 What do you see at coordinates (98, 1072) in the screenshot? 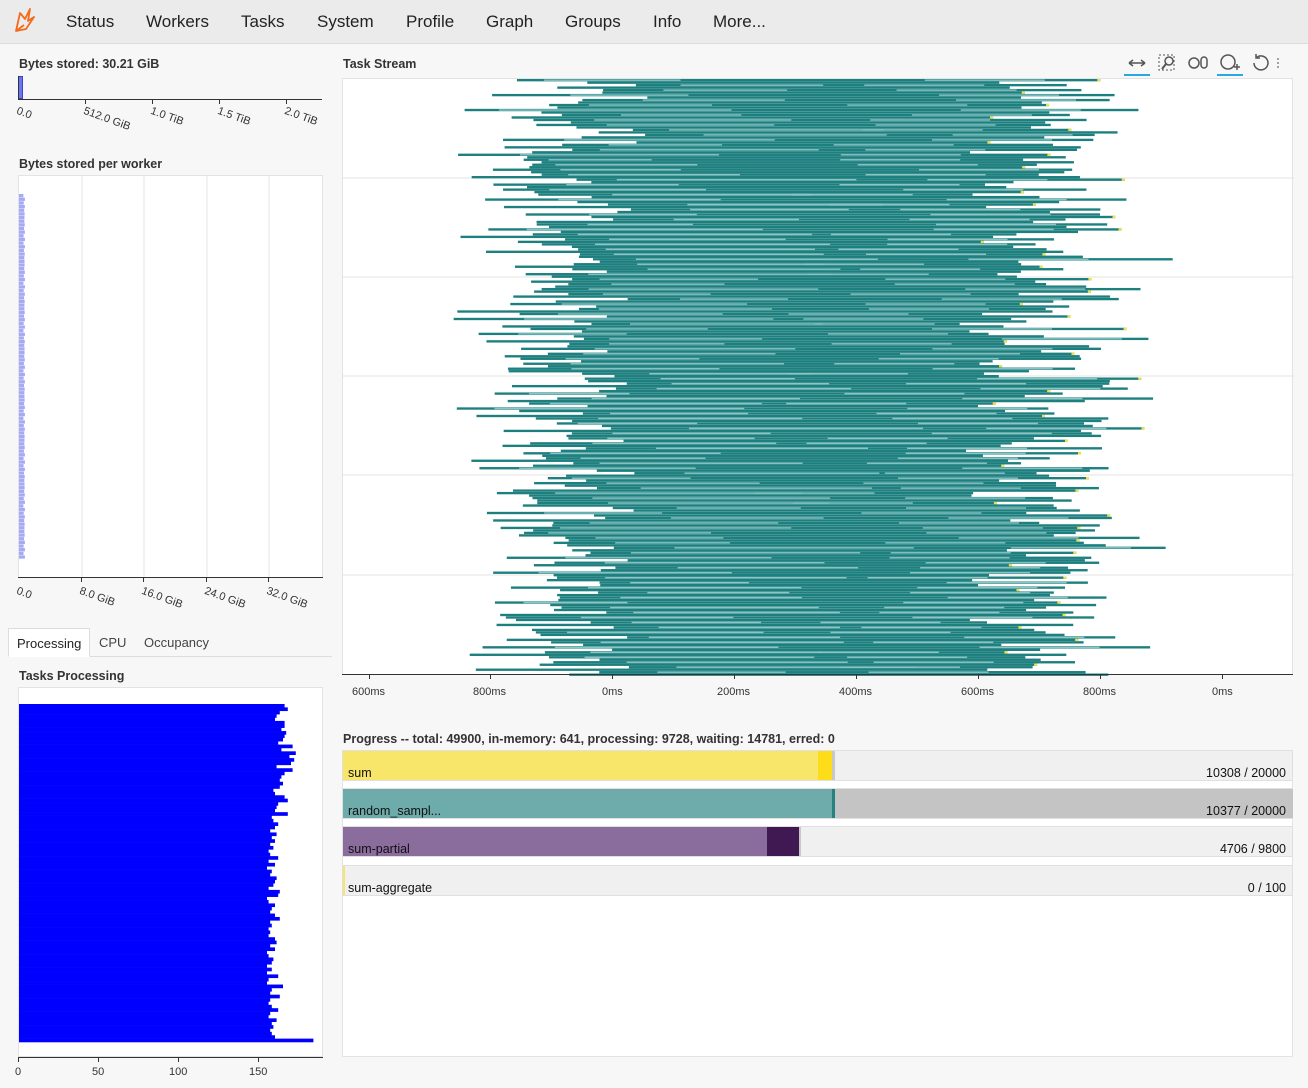
I see `tp-tick: 50` at bounding box center [98, 1072].